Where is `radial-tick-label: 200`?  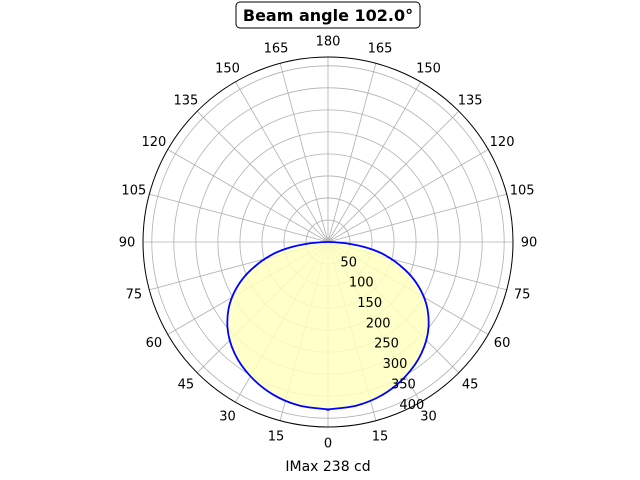
radial-tick-label: 200 is located at coordinates (378, 323).